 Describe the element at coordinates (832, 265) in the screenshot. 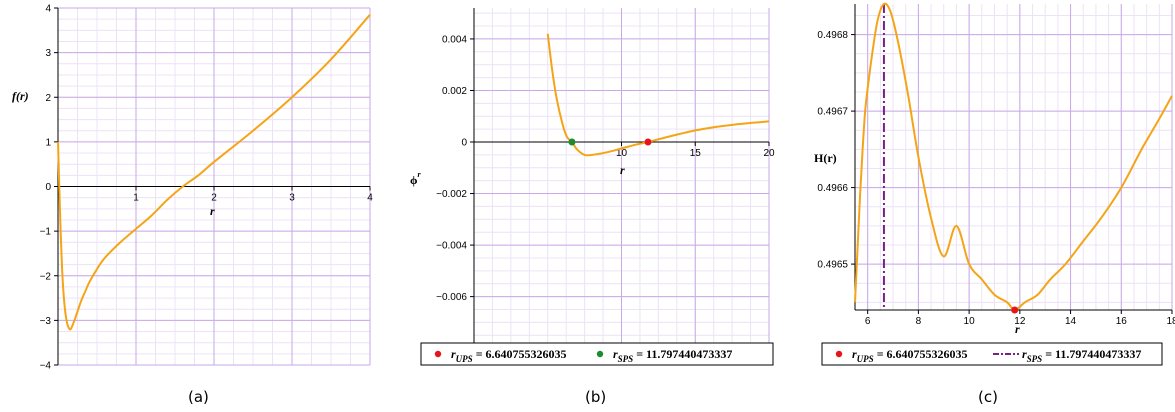

I see `y-tick-label: 0.4965` at that location.